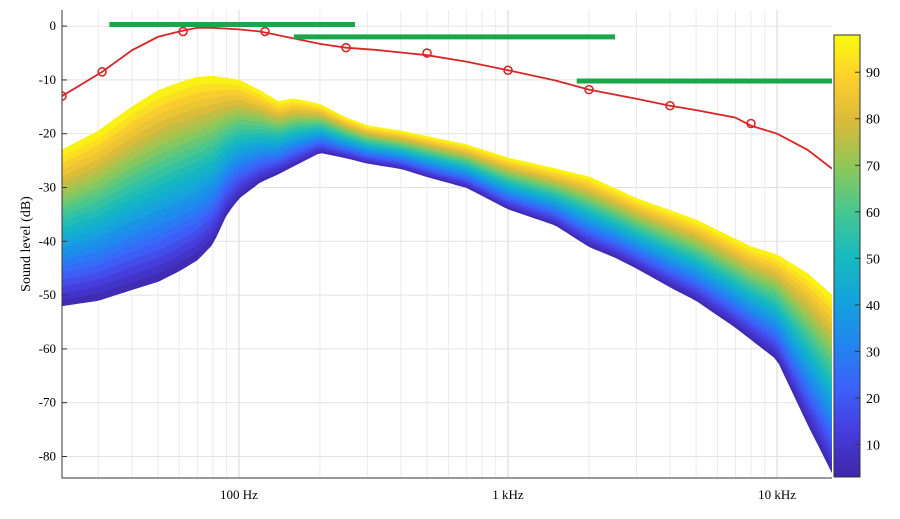  Describe the element at coordinates (847, 256) in the screenshot. I see `colorbar-gradient` at that location.